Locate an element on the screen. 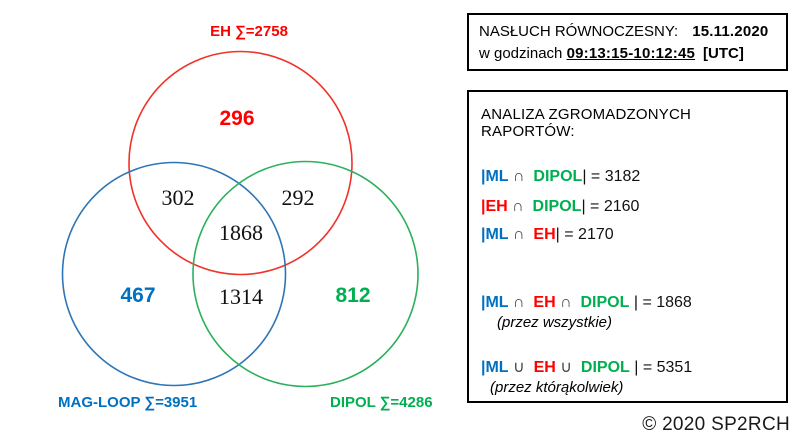 The width and height of the screenshot is (799, 444). formula-ml-dipol: |ML ∩ DIPOL| = 3182 is located at coordinates (633, 177).